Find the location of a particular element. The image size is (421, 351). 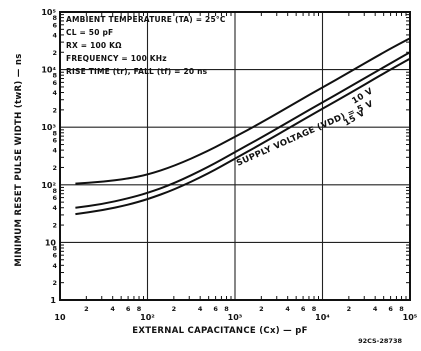

y-tick-label: 10 is located at coordinates (51, 242).